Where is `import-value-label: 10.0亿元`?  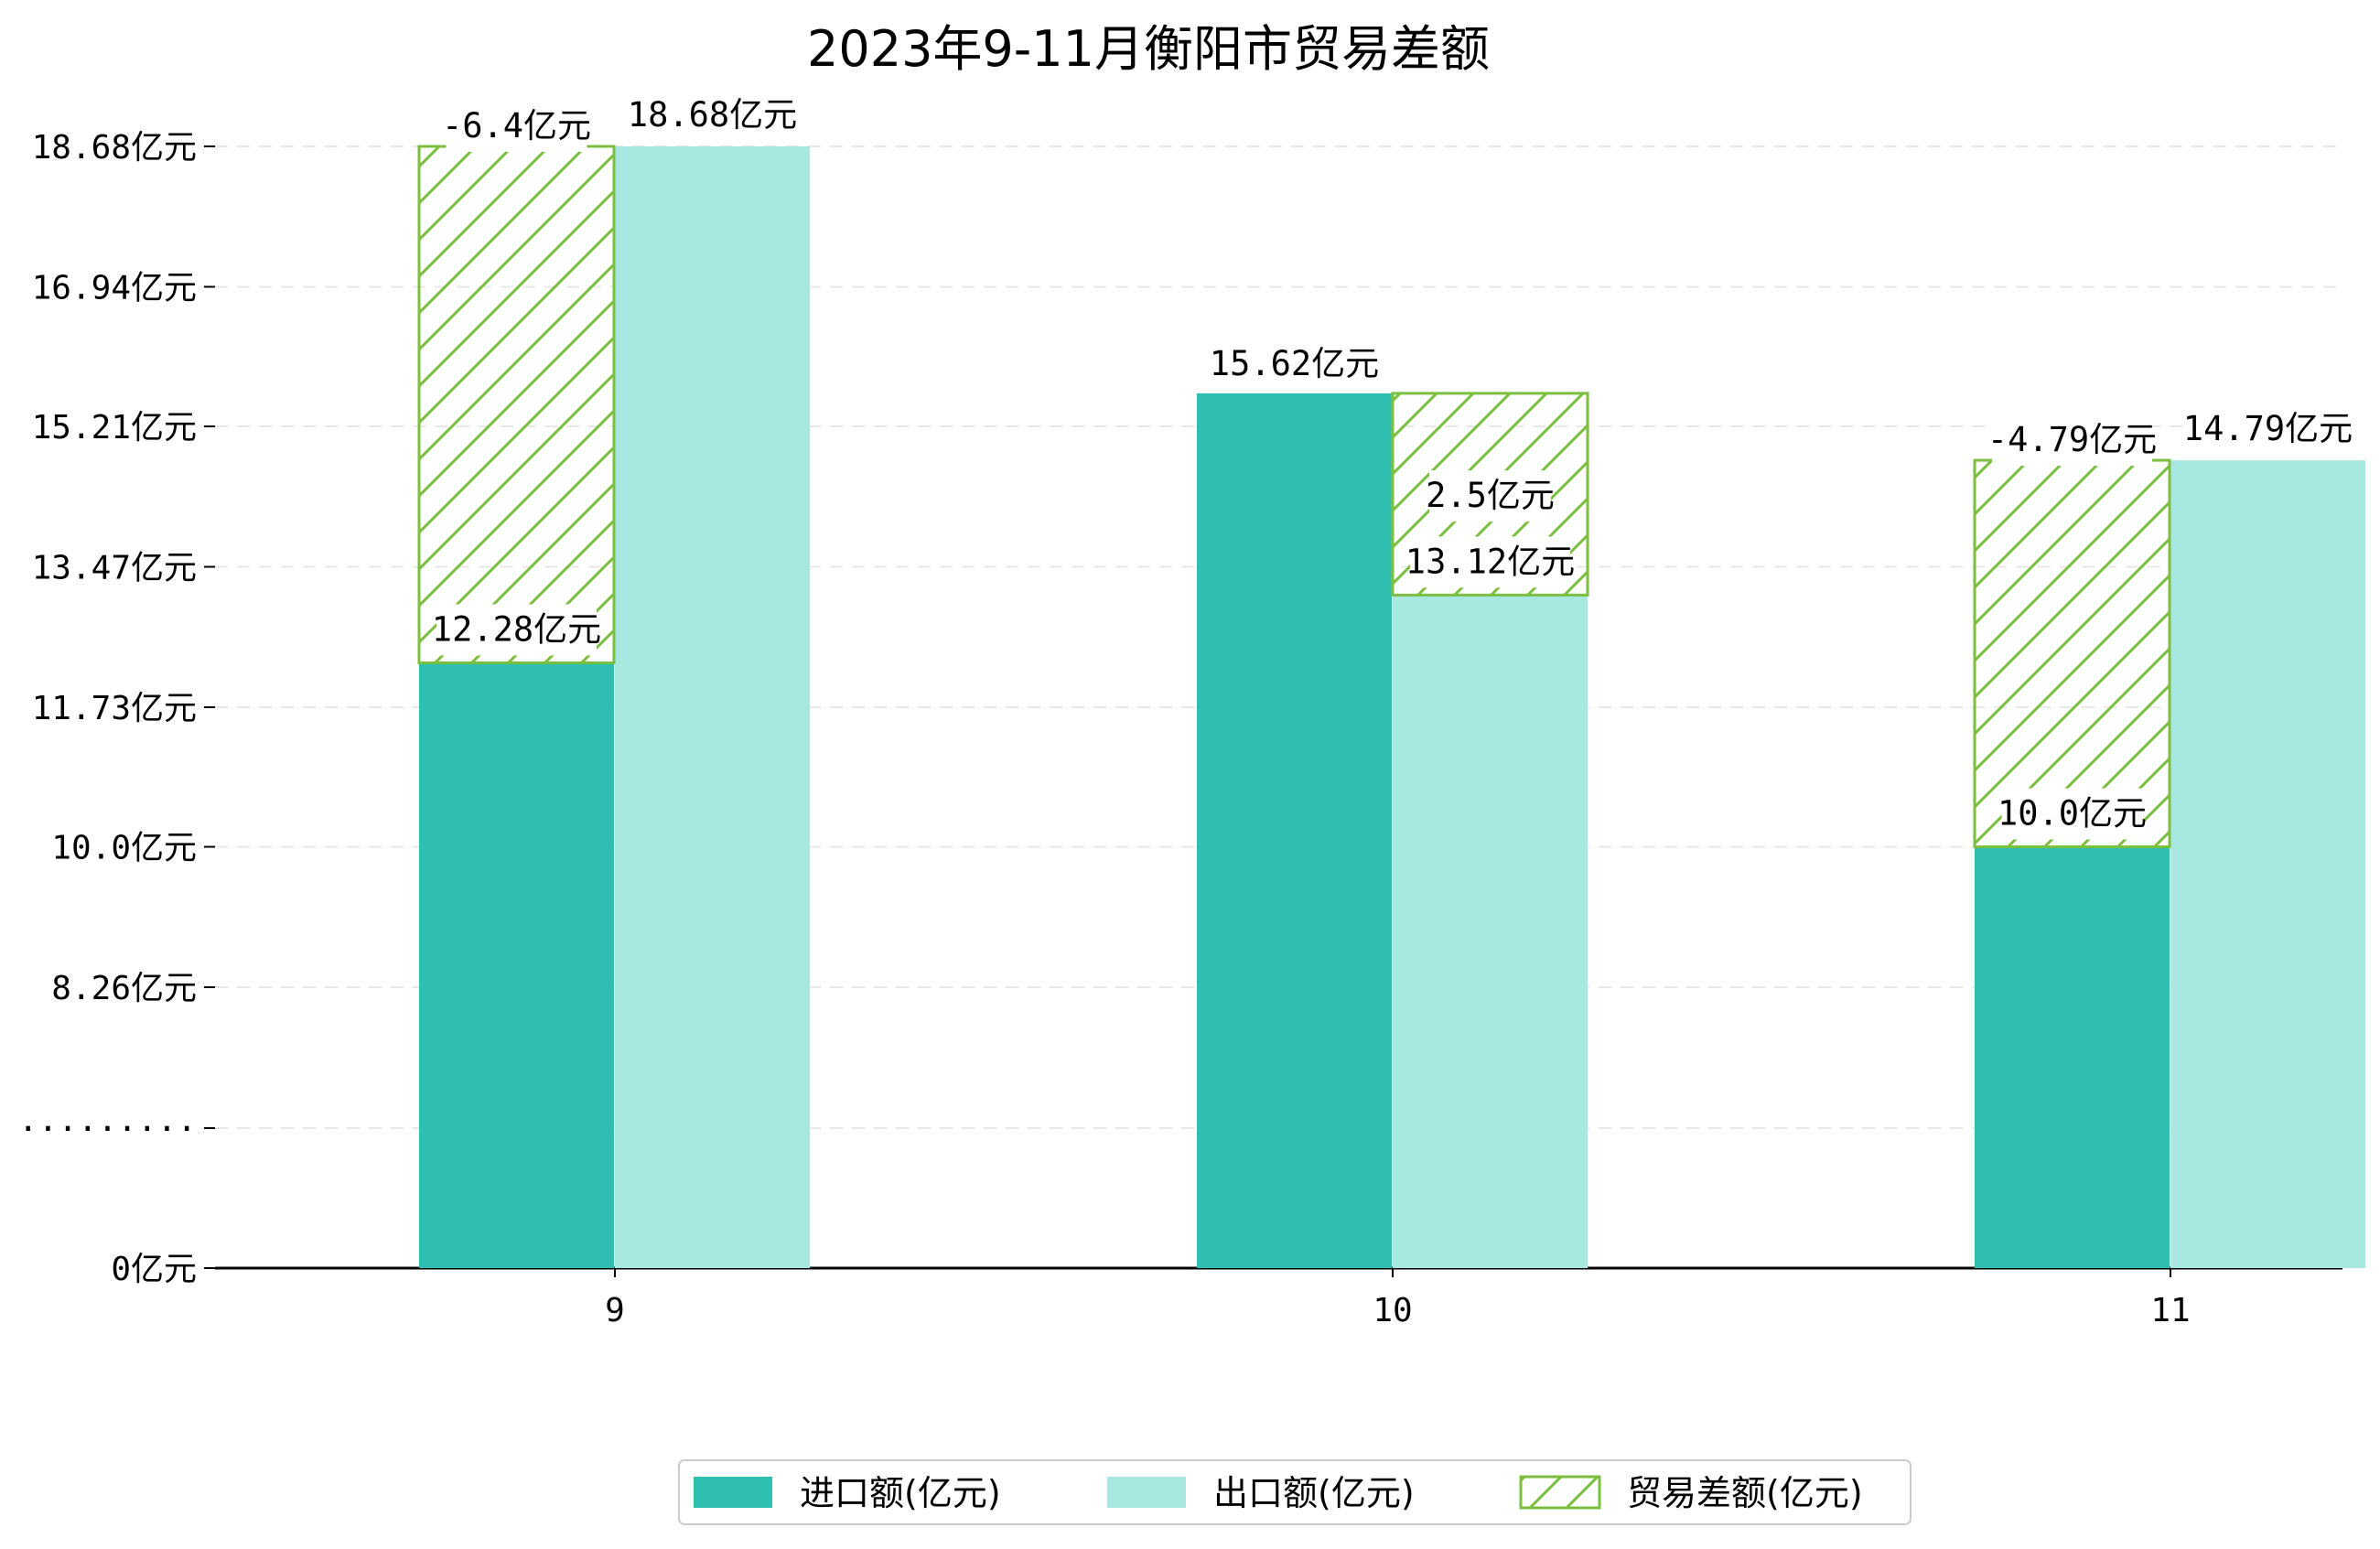 import-value-label: 10.0亿元 is located at coordinates (2072, 814).